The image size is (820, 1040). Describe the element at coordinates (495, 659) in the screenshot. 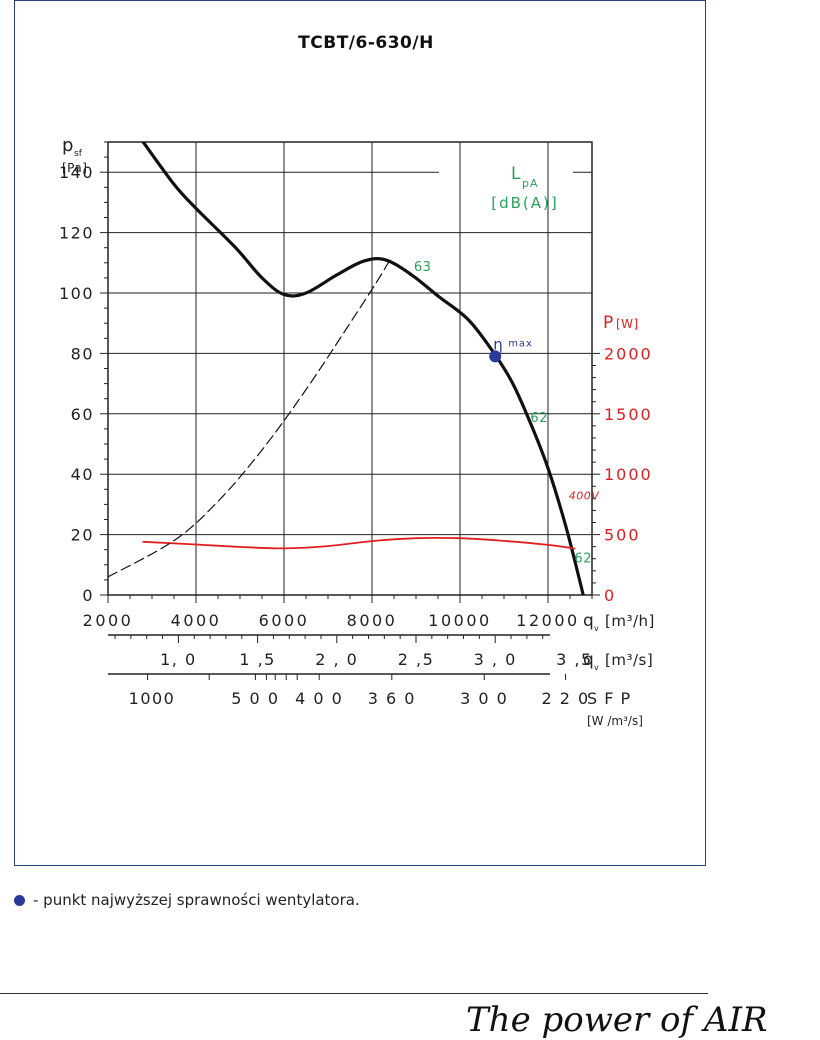

I see `x2-tick-label: 3 , 0` at that location.